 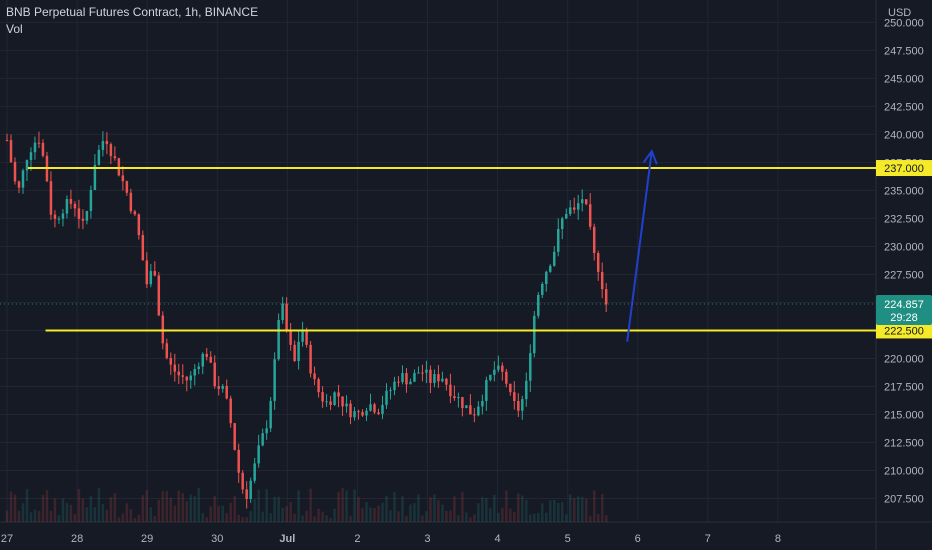 I want to click on time-axis: 27 28 29 30 Jul 2 3 4 5 6 7 8, so click(x=391, y=539).